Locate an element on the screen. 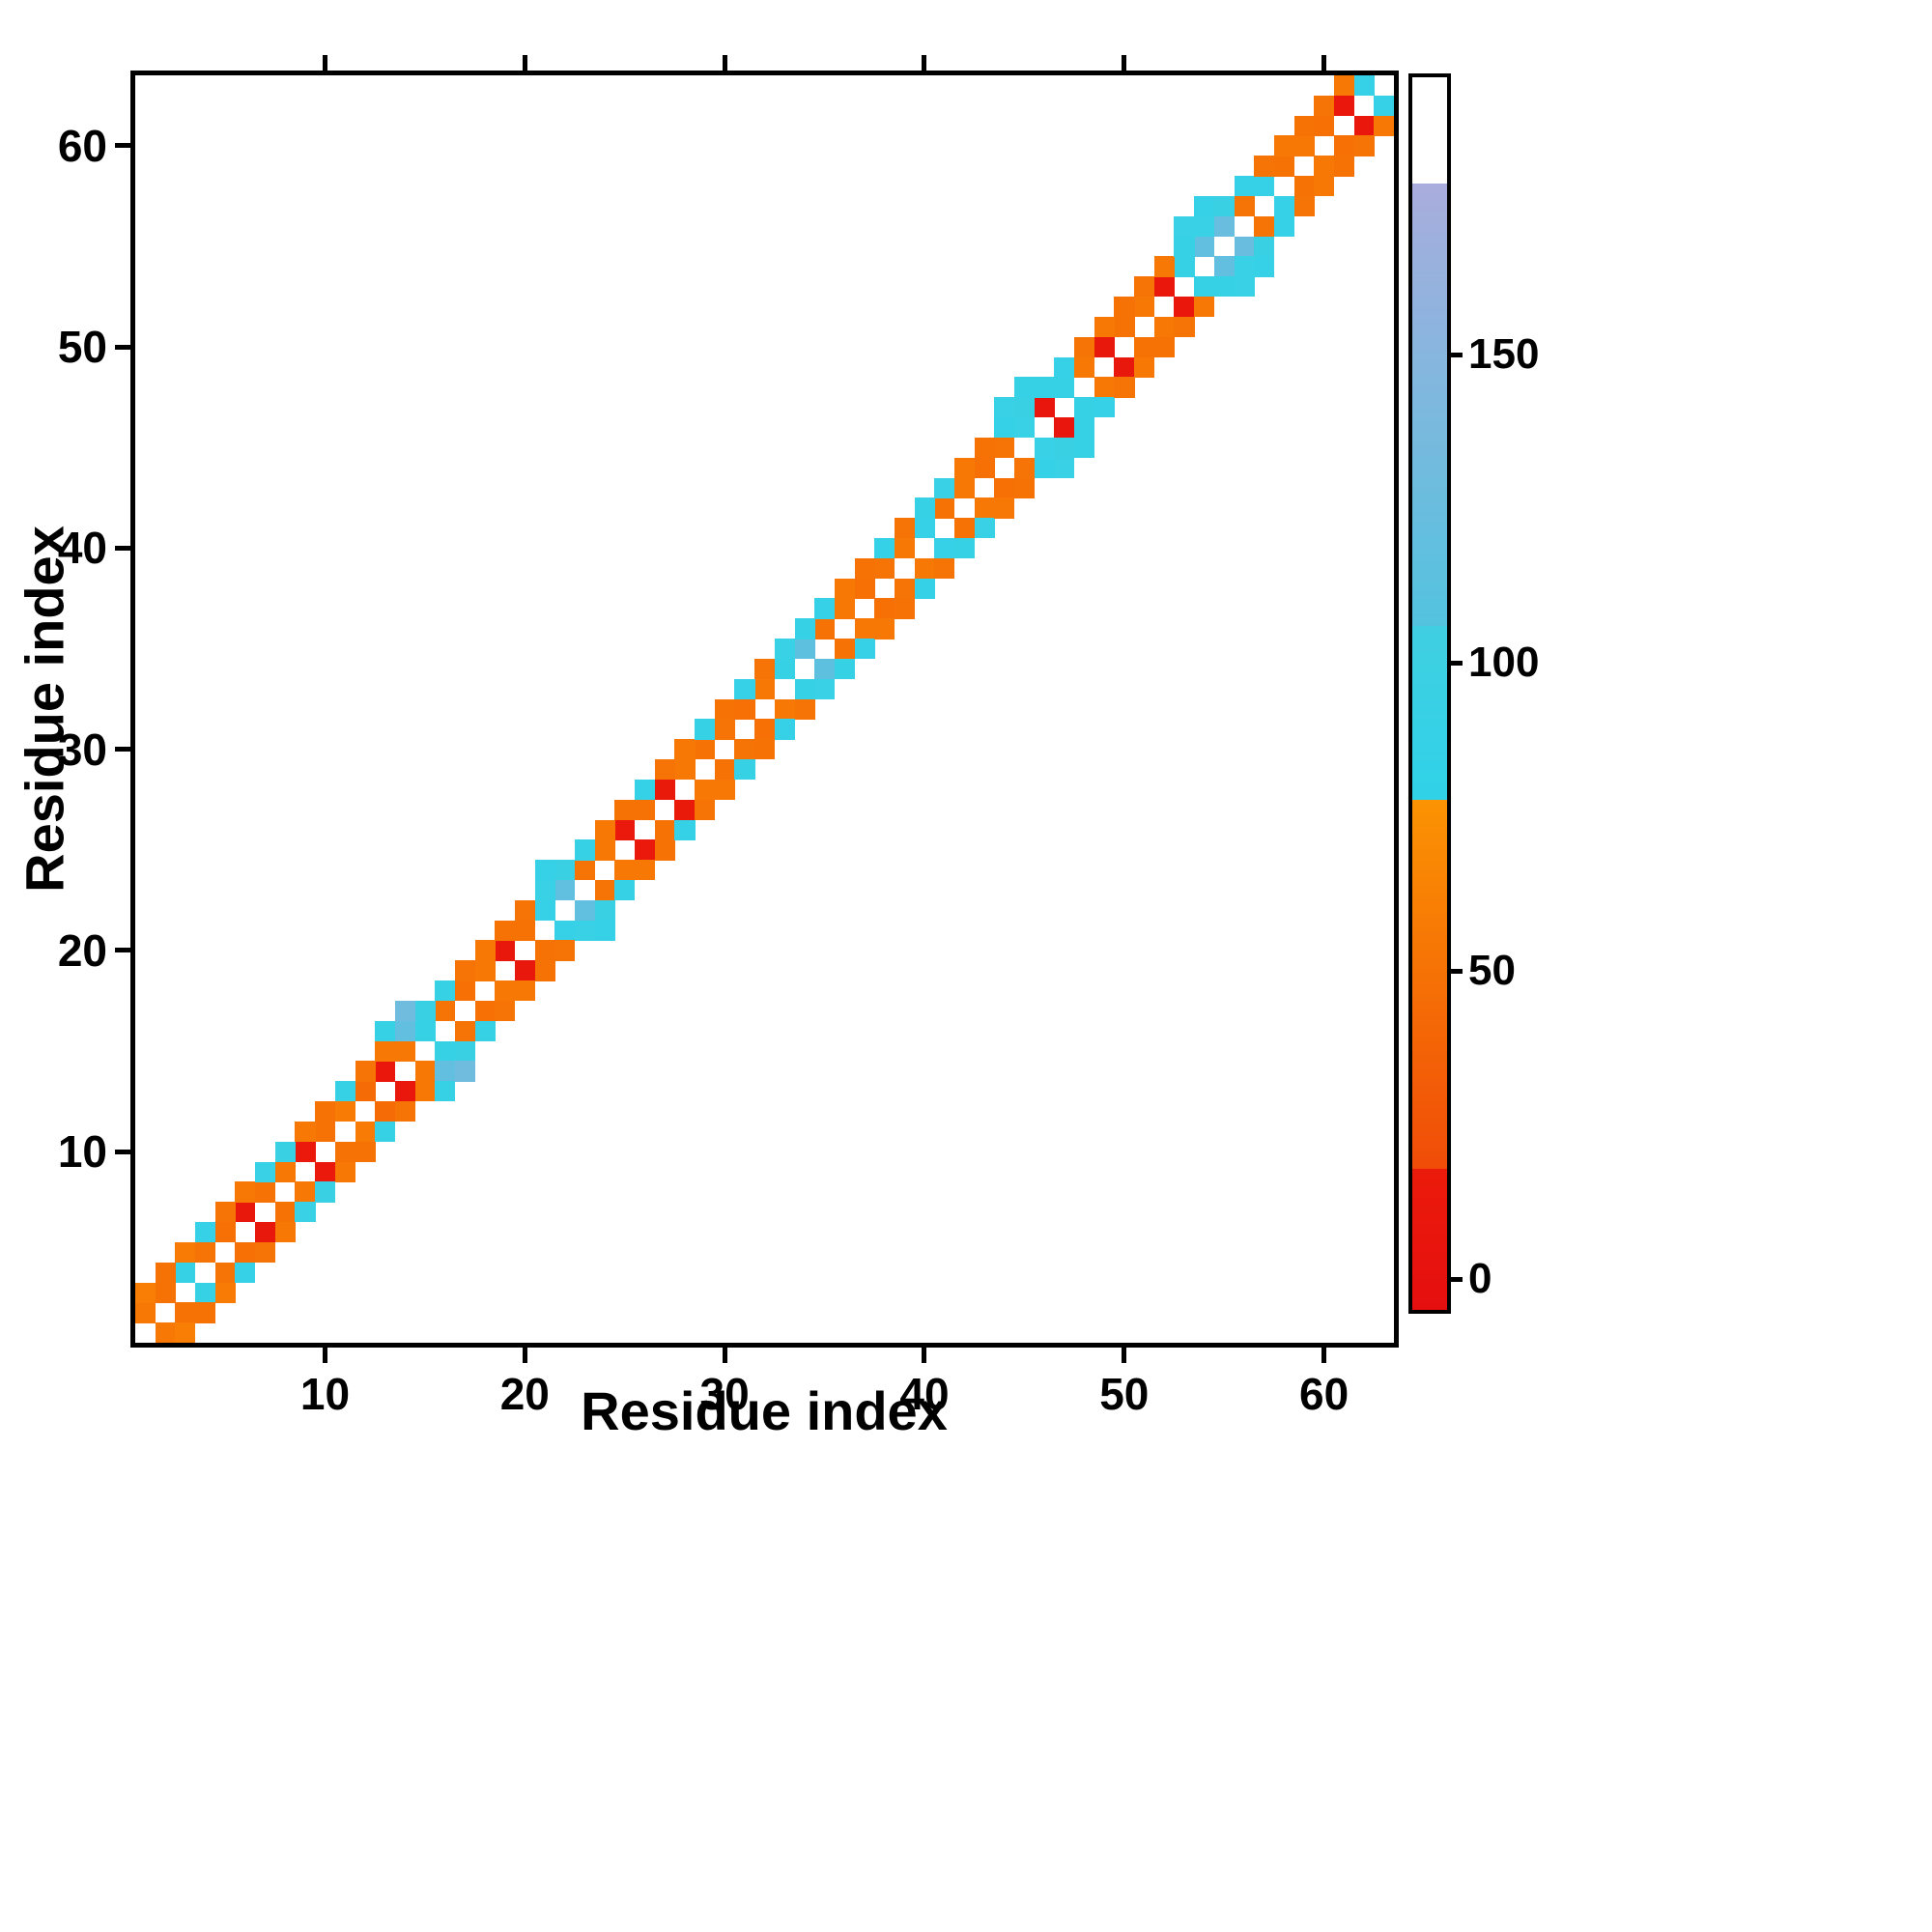 This screenshot has width=1932, height=1932. x-tick is located at coordinates (1124, 1355).